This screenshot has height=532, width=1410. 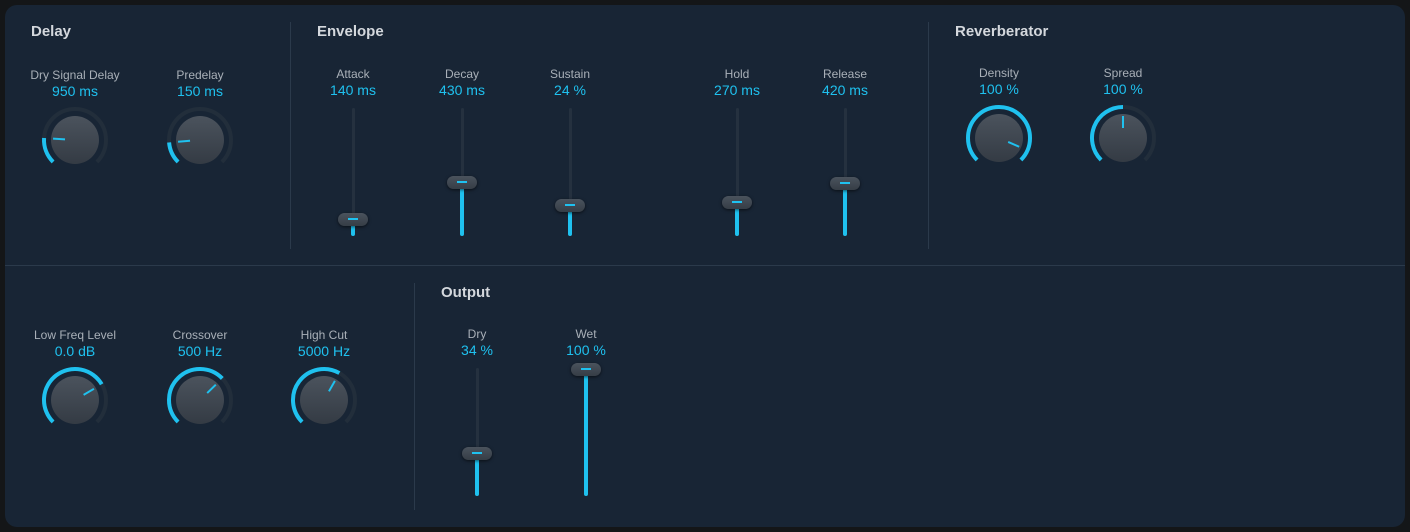 I want to click on sustain-slider, so click(x=570, y=172).